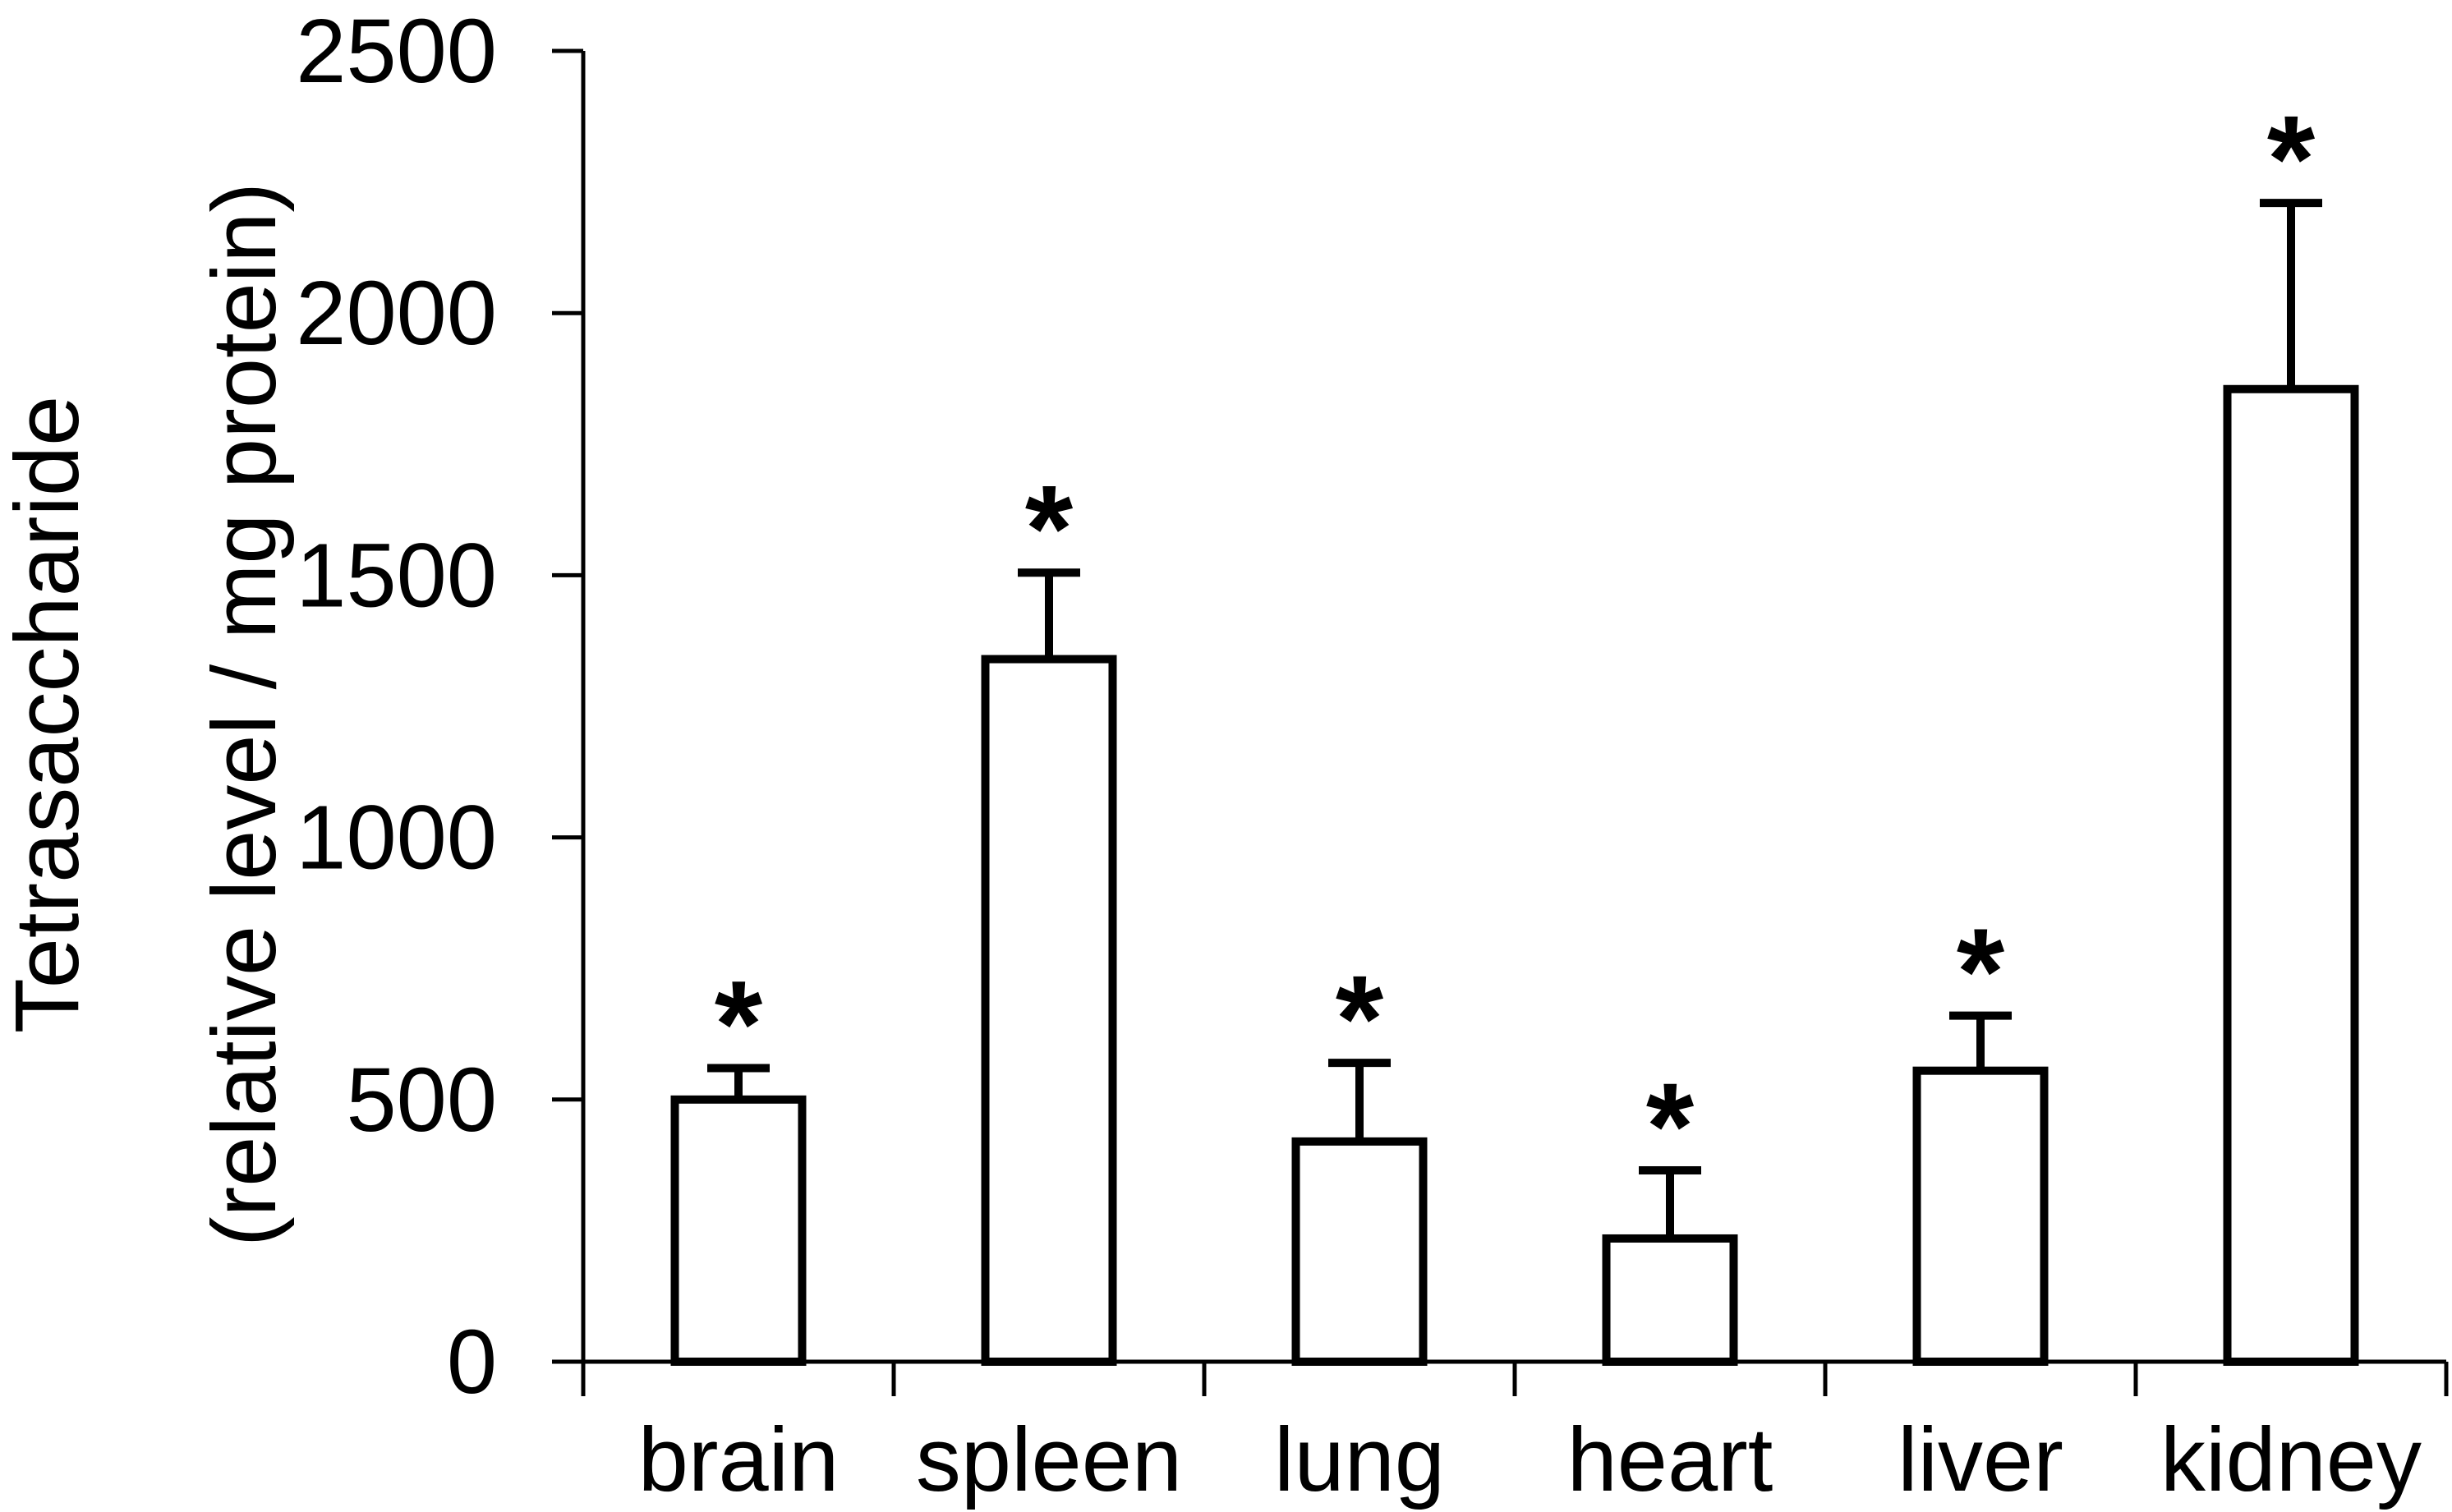 Image resolution: width=2452 pixels, height=1512 pixels. I want to click on bar-brain, so click(738, 1231).